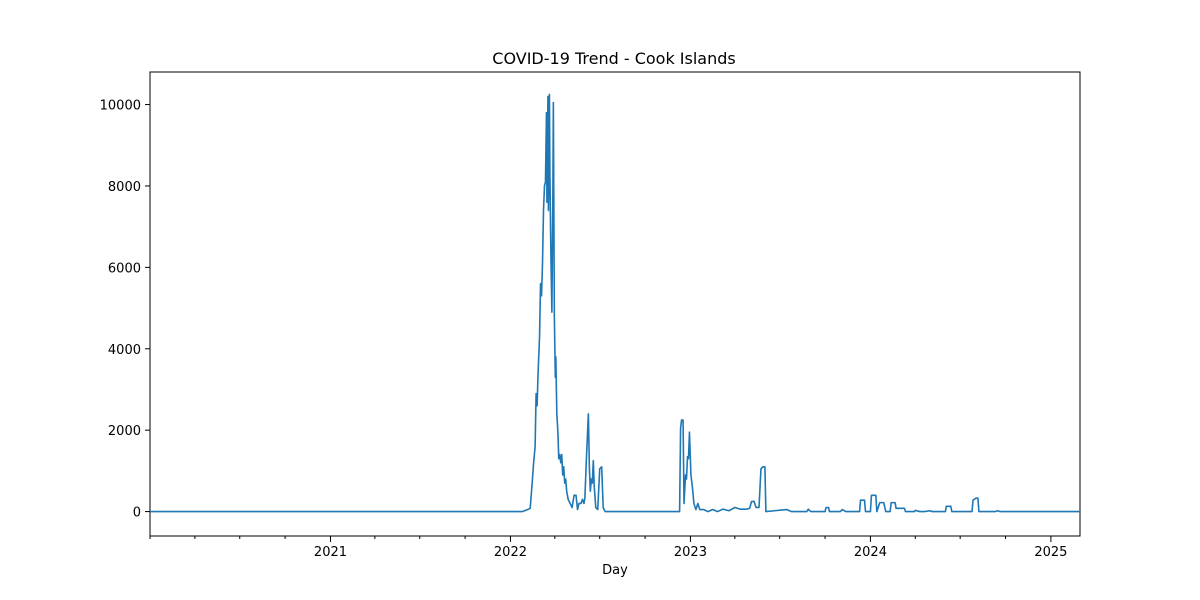  I want to click on x-tick-label: 2024, so click(870, 552).